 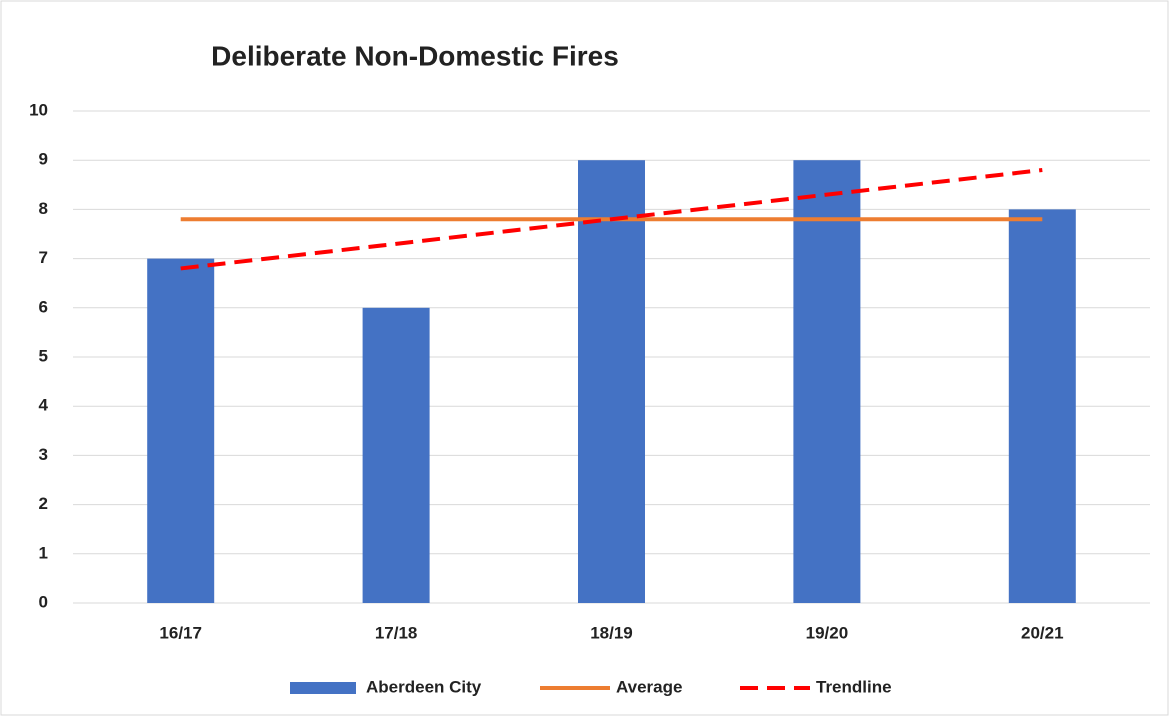 What do you see at coordinates (43, 306) in the screenshot?
I see `y-tick-label: 6` at bounding box center [43, 306].